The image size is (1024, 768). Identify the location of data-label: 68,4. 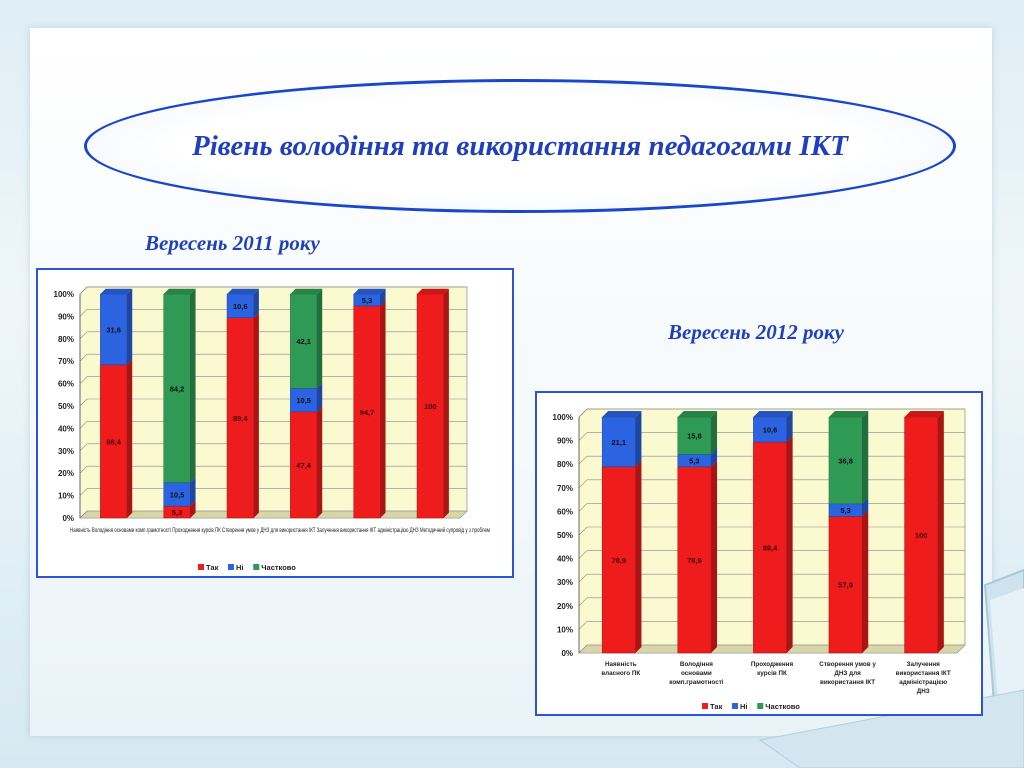
(113, 441).